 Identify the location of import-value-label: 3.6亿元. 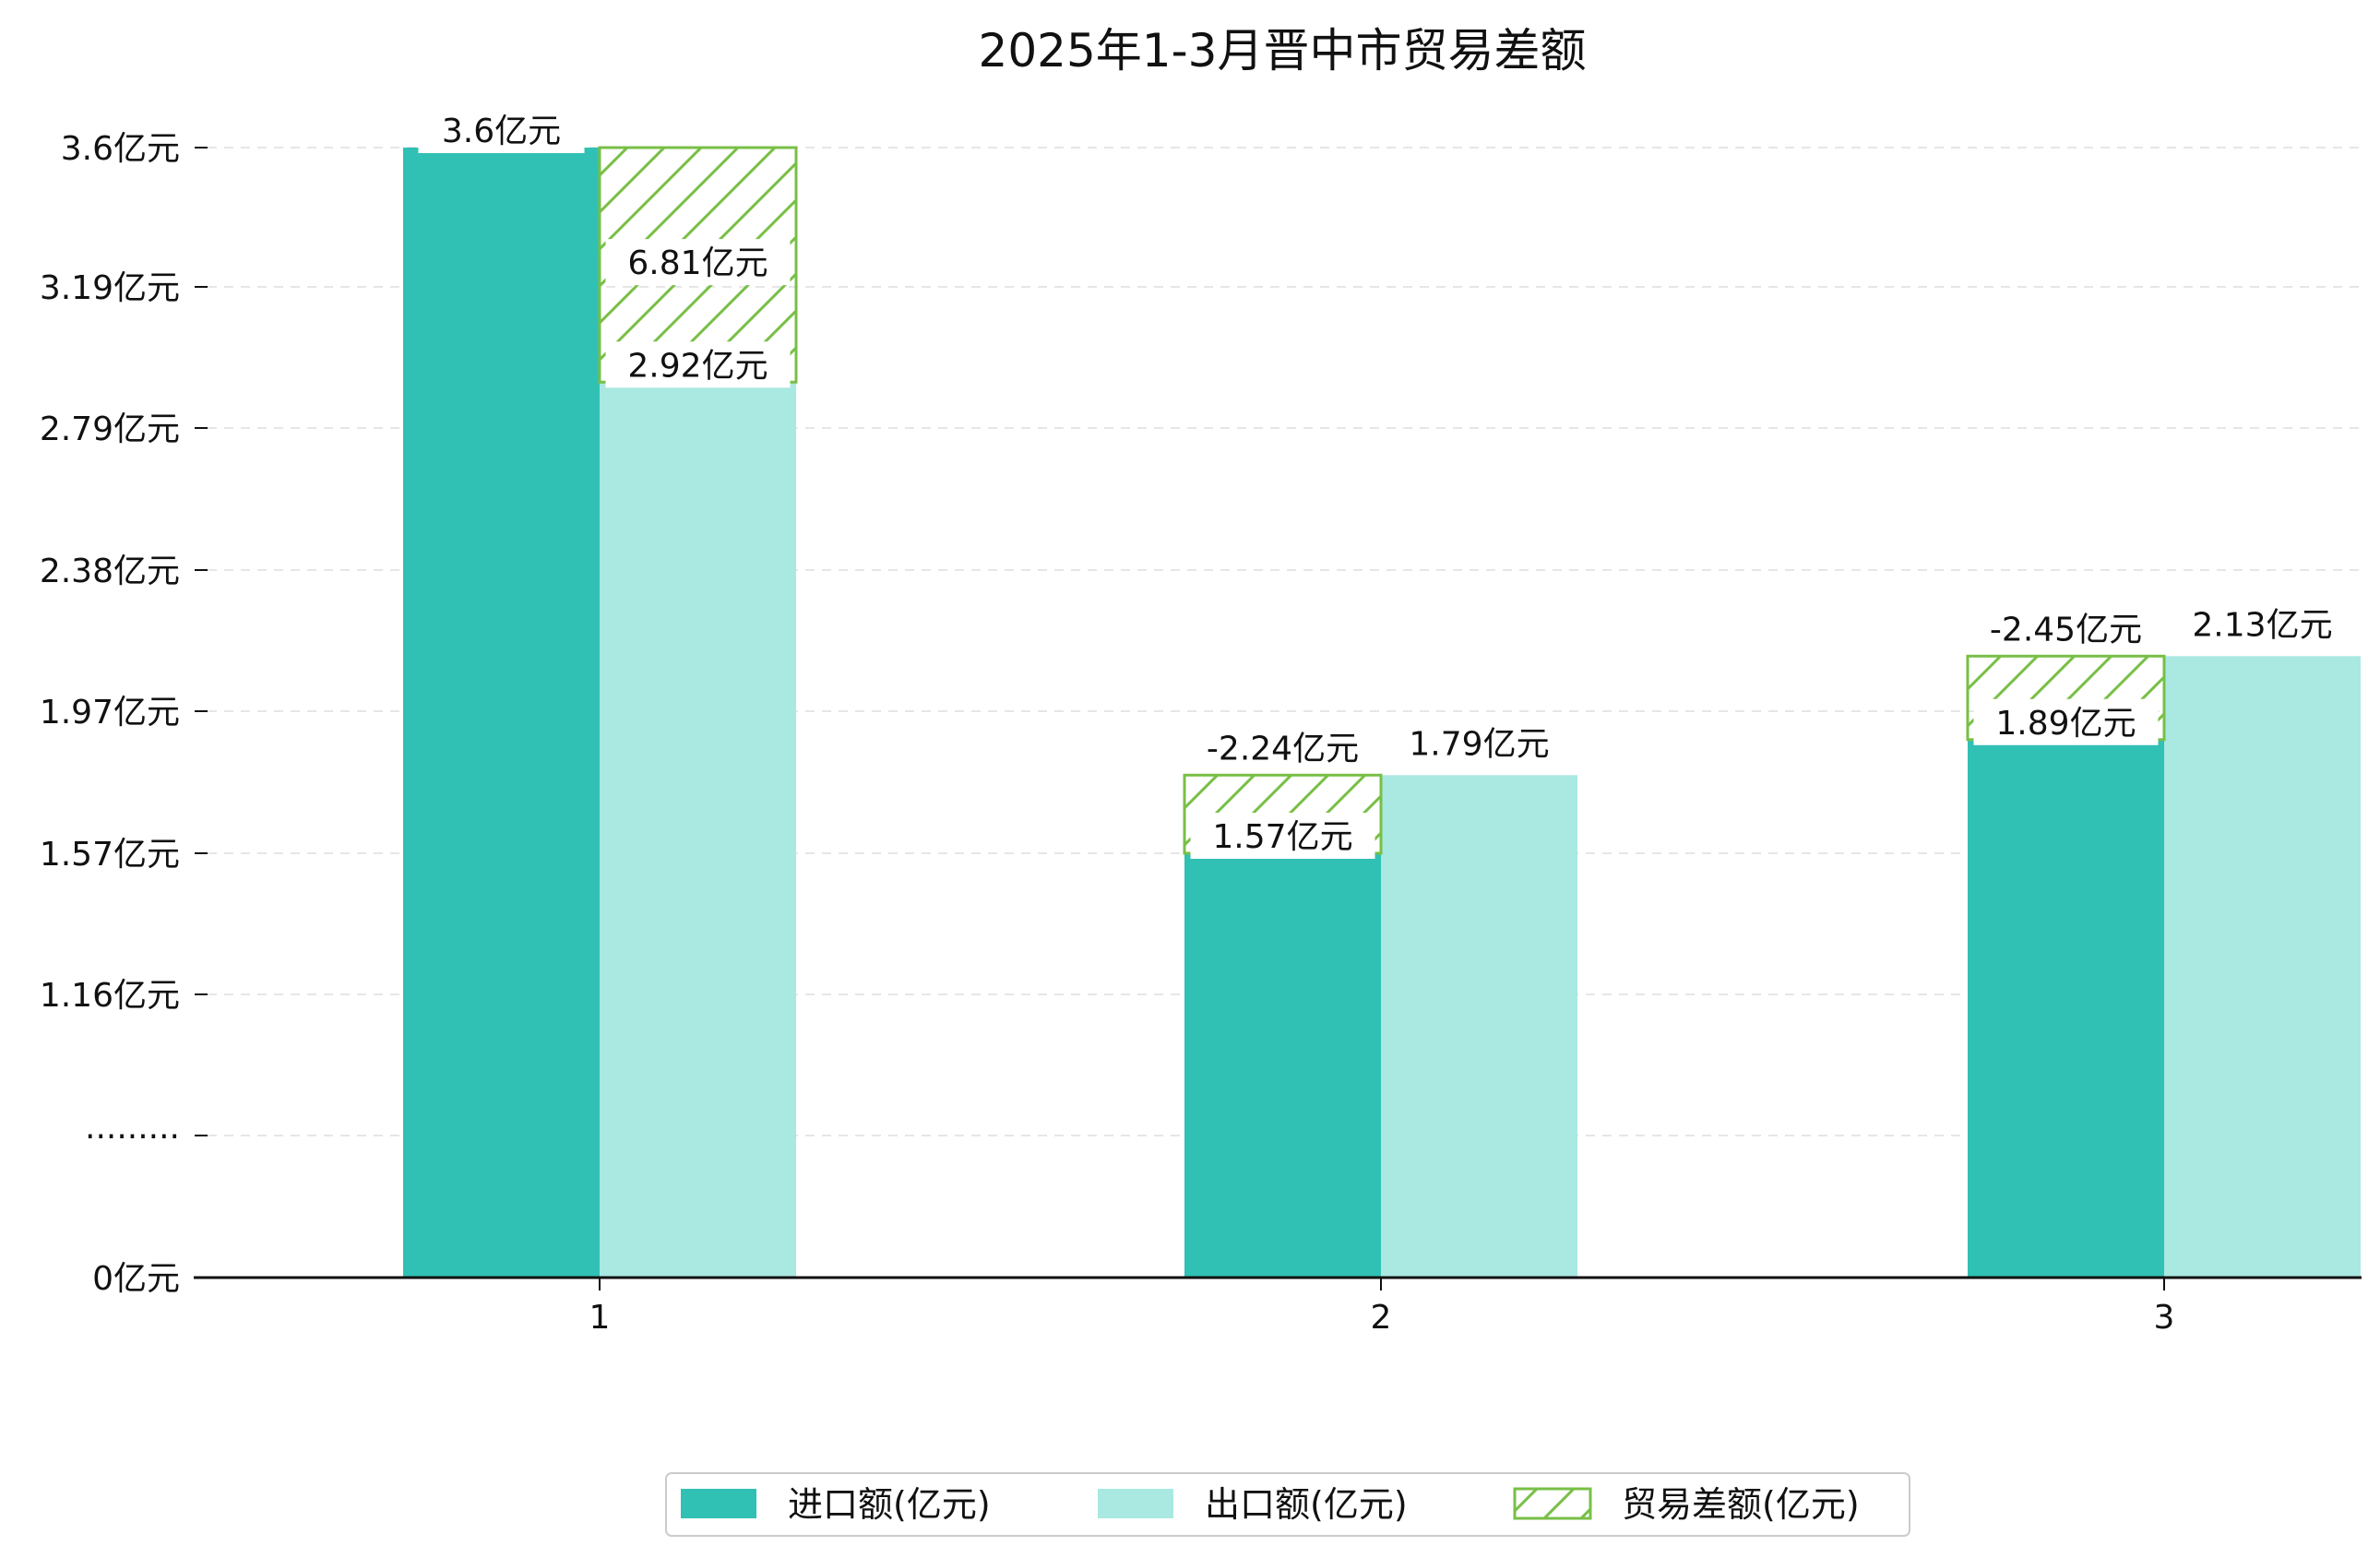
(501, 131).